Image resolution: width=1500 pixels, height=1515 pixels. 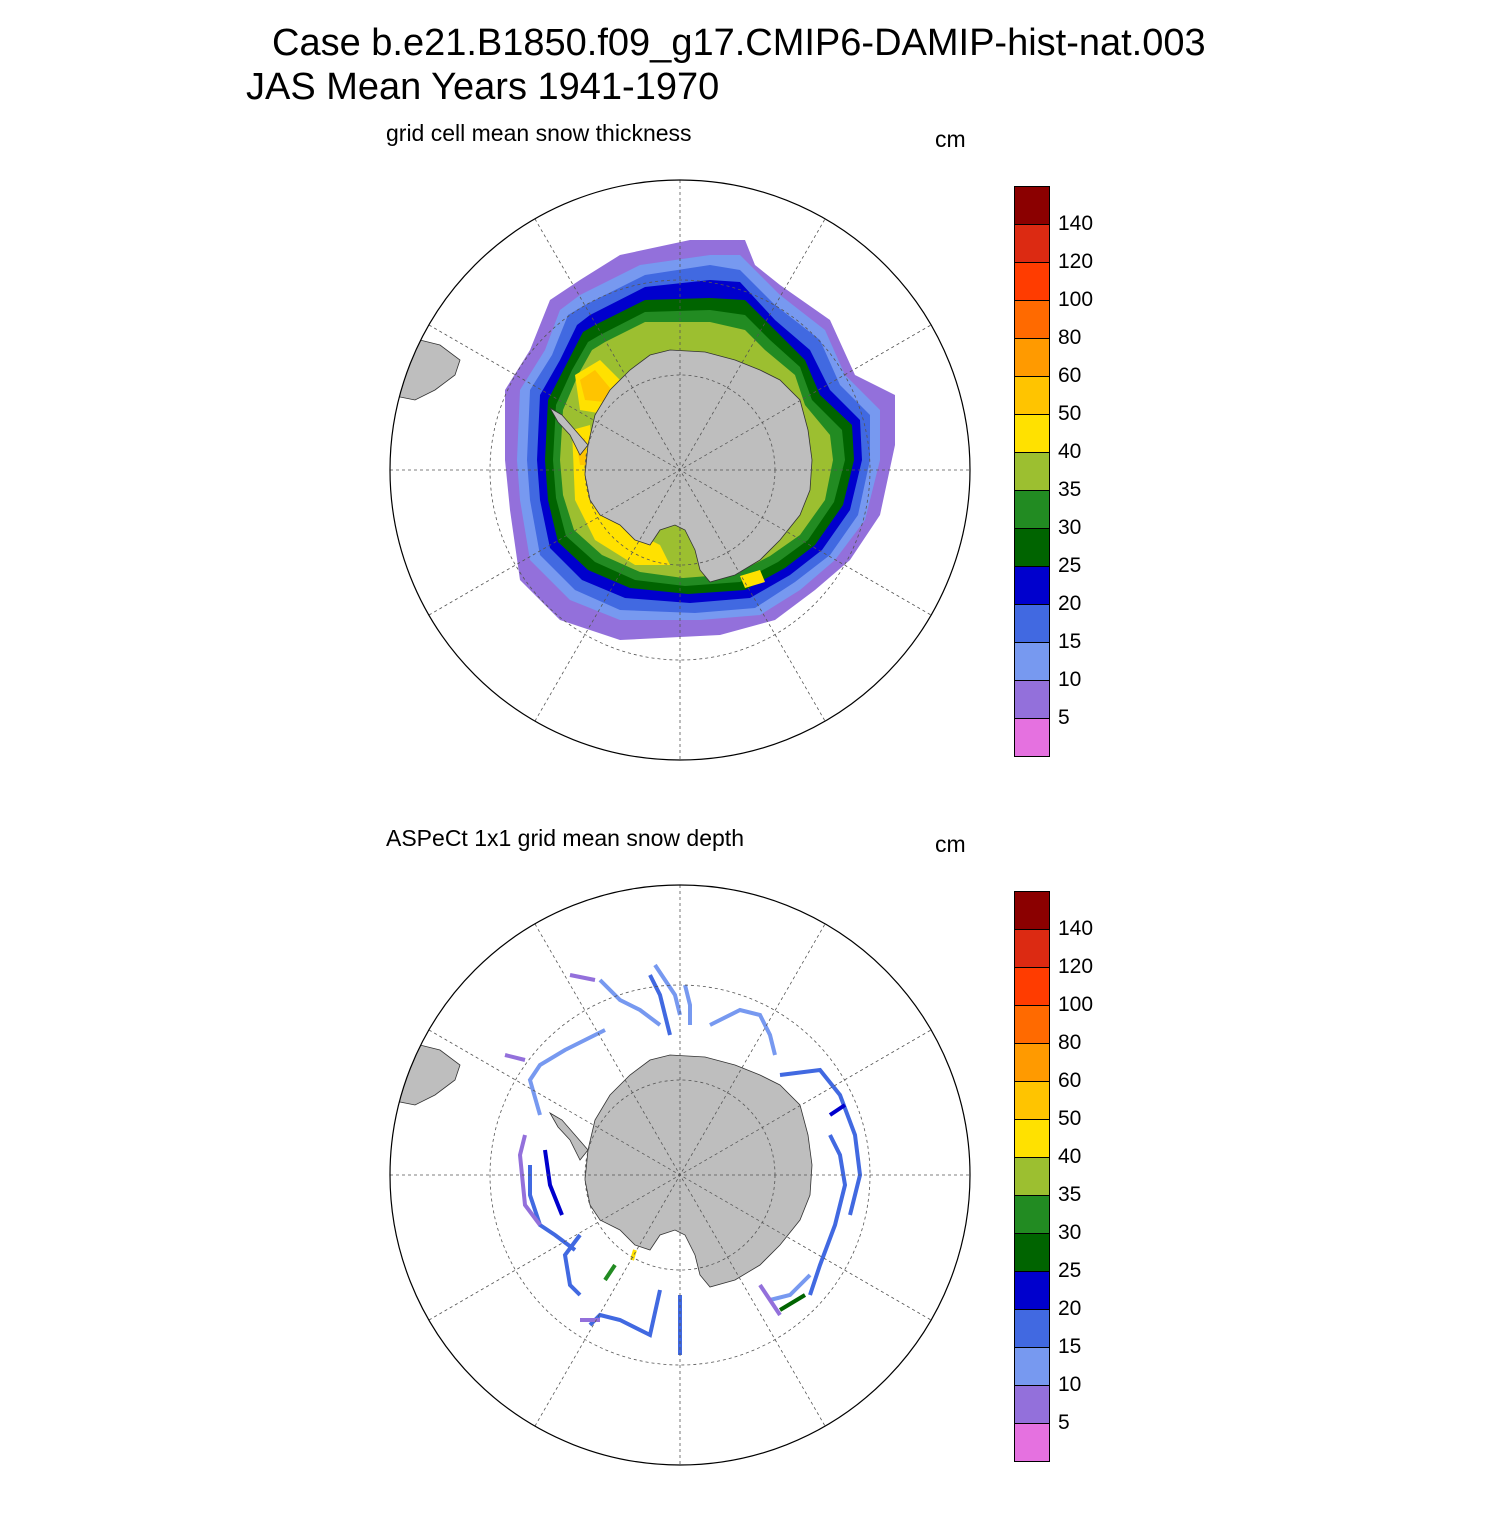 I want to click on polar-map-model, so click(x=680, y=470).